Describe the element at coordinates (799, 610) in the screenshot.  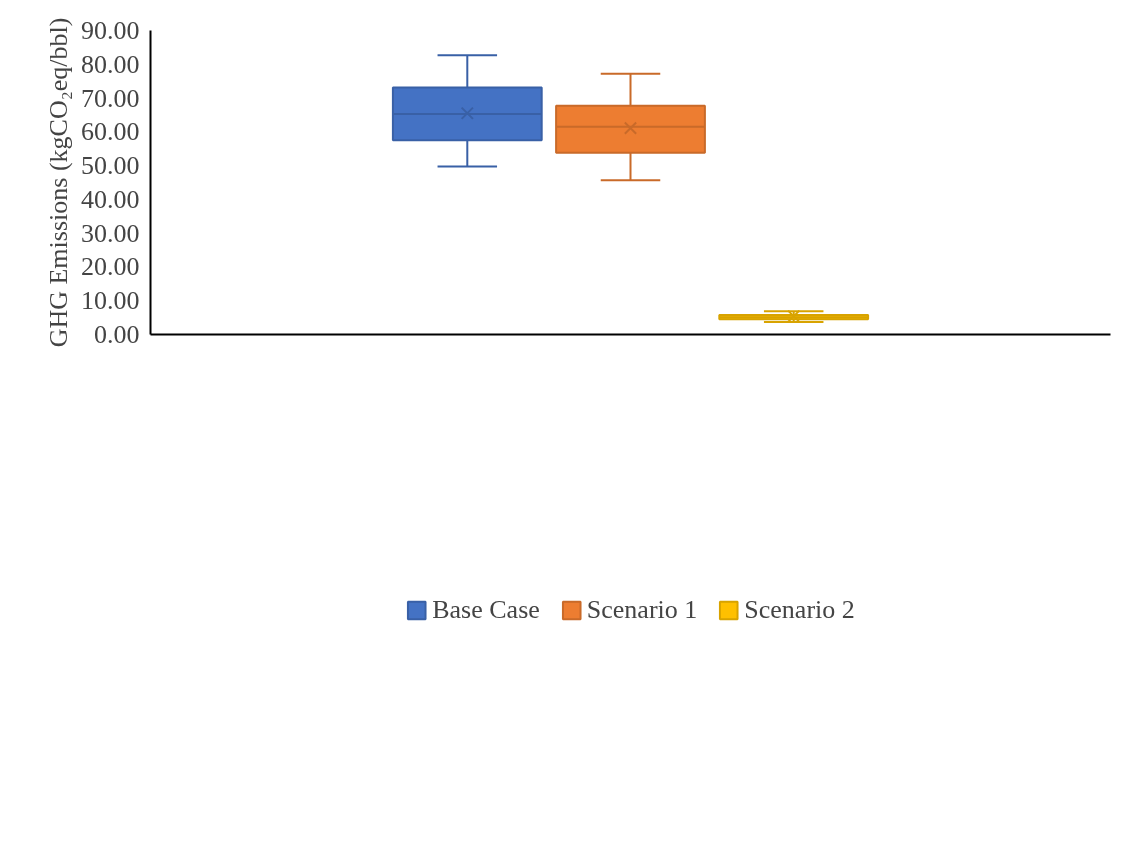
I see `legend-label: Scenario 2` at that location.